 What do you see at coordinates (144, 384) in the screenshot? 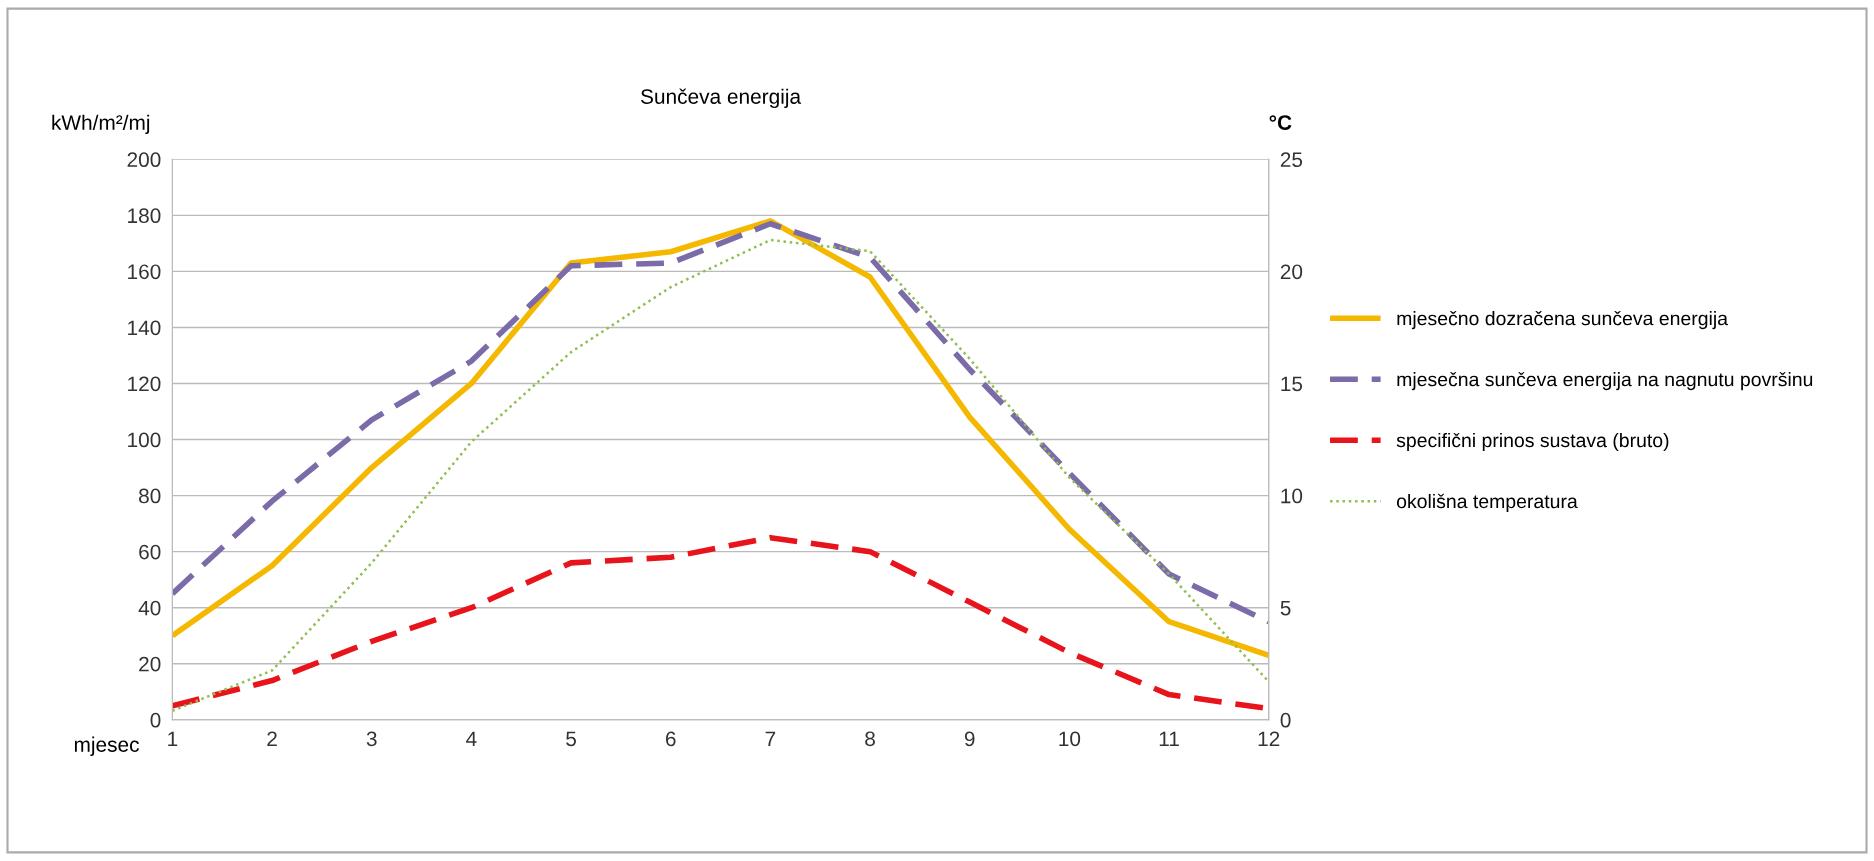
I see `y-tick-label: 120` at bounding box center [144, 384].